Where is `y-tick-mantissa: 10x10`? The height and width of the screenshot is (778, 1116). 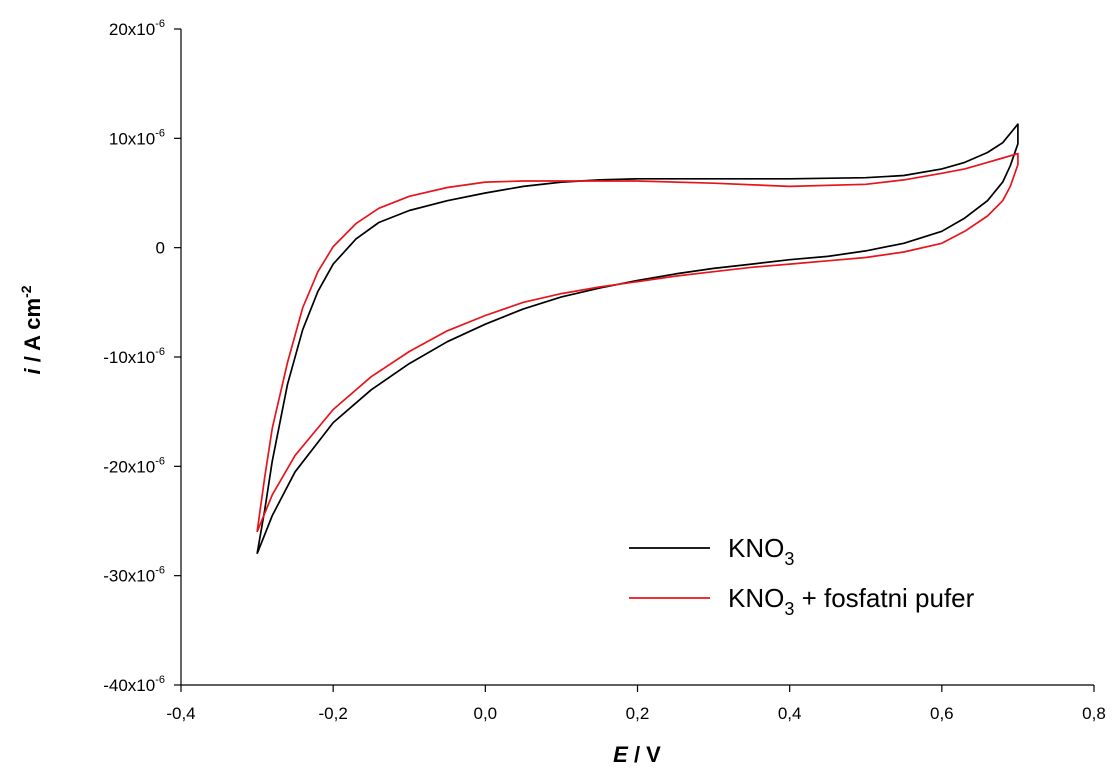
y-tick-mantissa: 10x10 is located at coordinates (132, 138).